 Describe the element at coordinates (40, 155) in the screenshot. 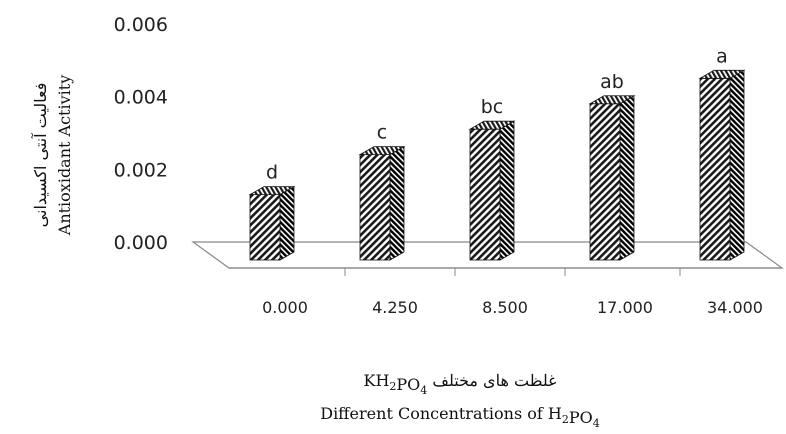

I see `y-axis-label-fa: فعالیت آنتی اکسیدانی` at that location.